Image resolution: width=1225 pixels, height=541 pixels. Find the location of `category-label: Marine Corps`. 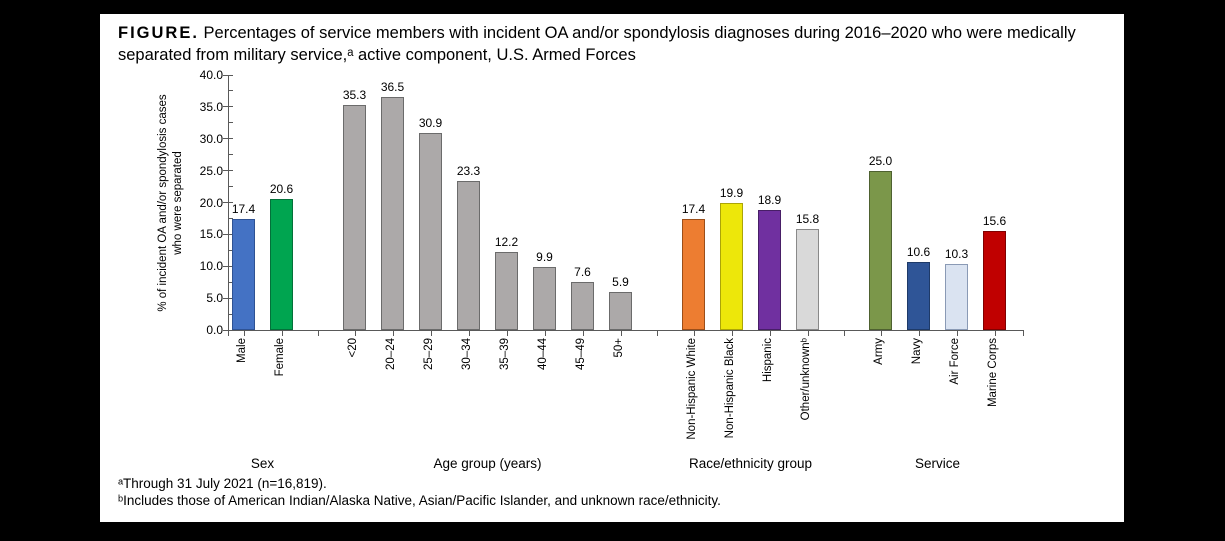

category-label: Marine Corps is located at coordinates (993, 373).